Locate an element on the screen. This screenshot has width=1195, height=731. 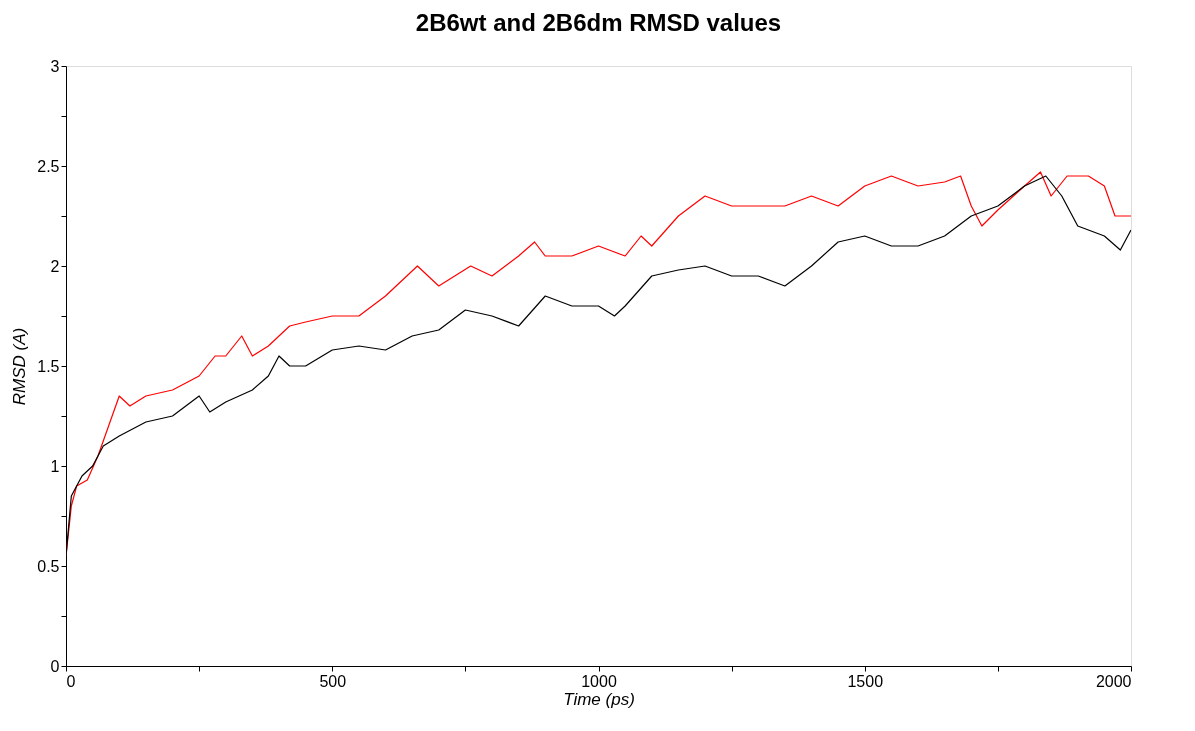
x-tick-label: 1500 is located at coordinates (865, 681).